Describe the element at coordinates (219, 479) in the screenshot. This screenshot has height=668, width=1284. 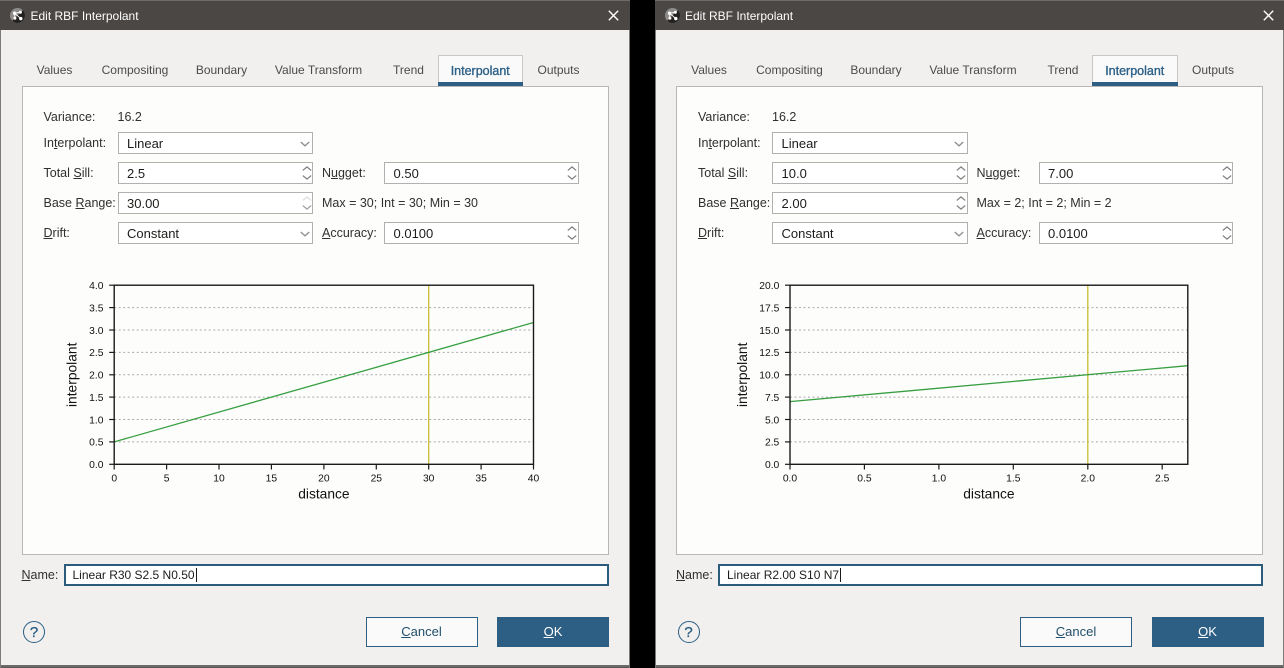
I see `svg-text: 10` at that location.